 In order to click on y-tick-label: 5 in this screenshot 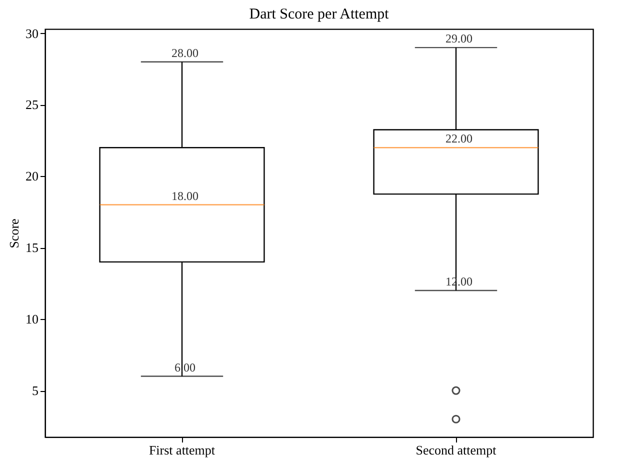, I will do `click(35, 390)`.